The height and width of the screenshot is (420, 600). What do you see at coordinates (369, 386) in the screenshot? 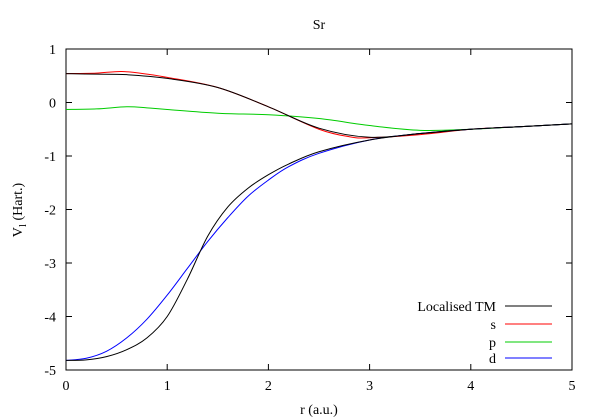
I see `x-tick-label: 3` at bounding box center [369, 386].